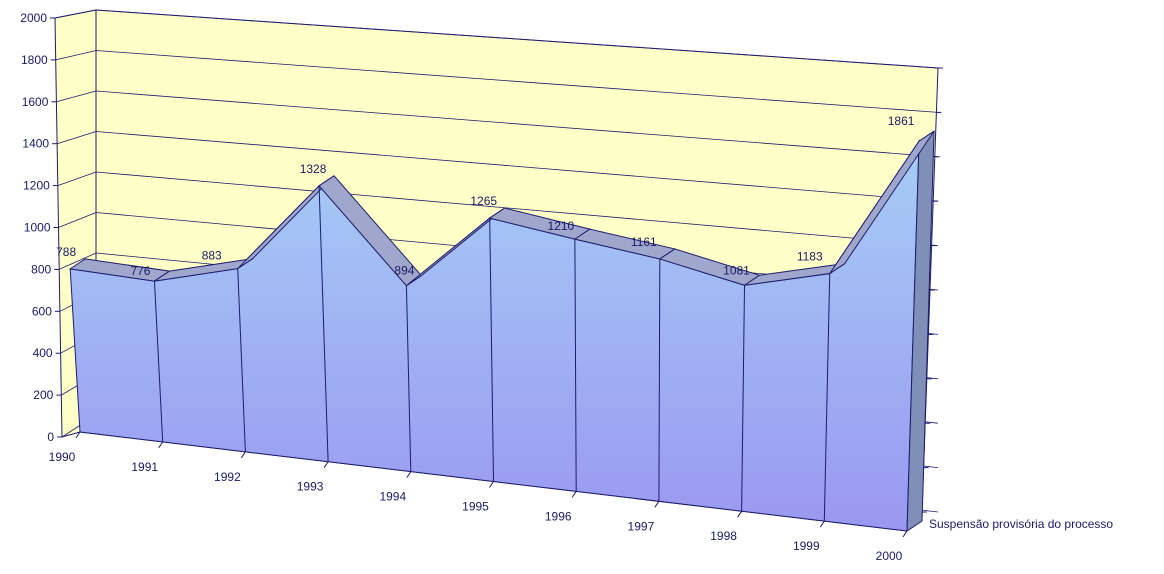  Describe the element at coordinates (227, 477) in the screenshot. I see `x-tick-label: 1992` at that location.